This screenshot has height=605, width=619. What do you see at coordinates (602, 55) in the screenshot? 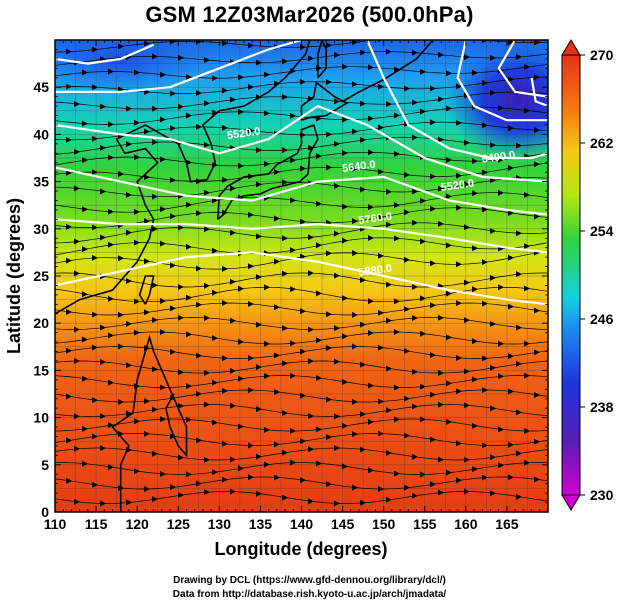
I see `colorbar-tick-label: 270` at bounding box center [602, 55].